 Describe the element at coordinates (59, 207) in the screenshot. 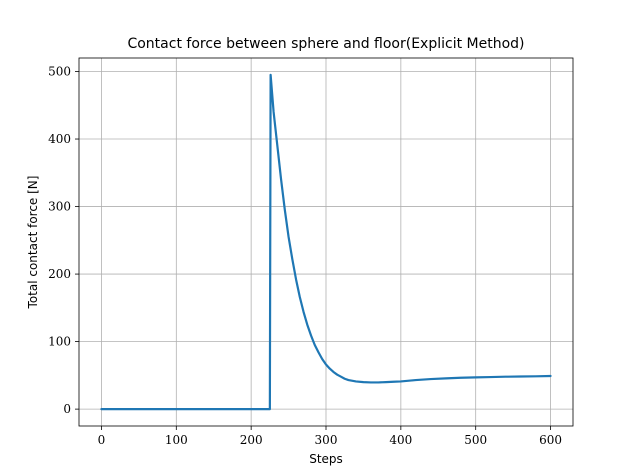

I see `y-tick-label: 300` at that location.